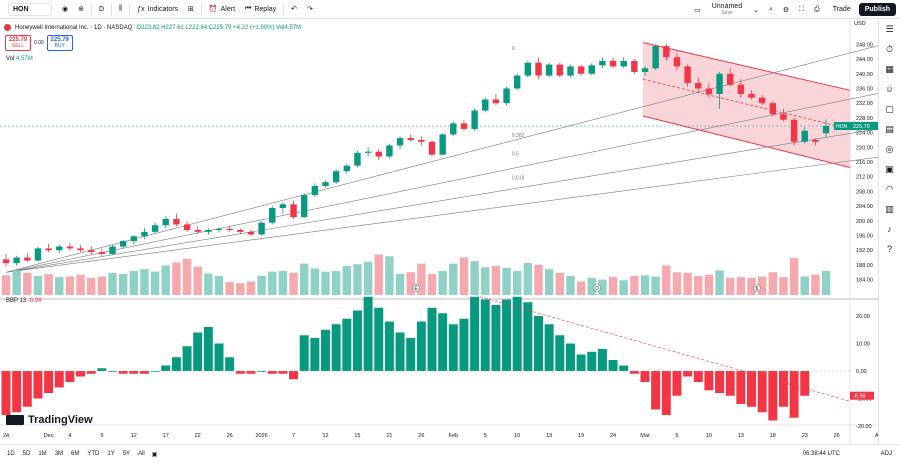 The image size is (900, 463). I want to click on date-tick-label: 22, so click(198, 436).